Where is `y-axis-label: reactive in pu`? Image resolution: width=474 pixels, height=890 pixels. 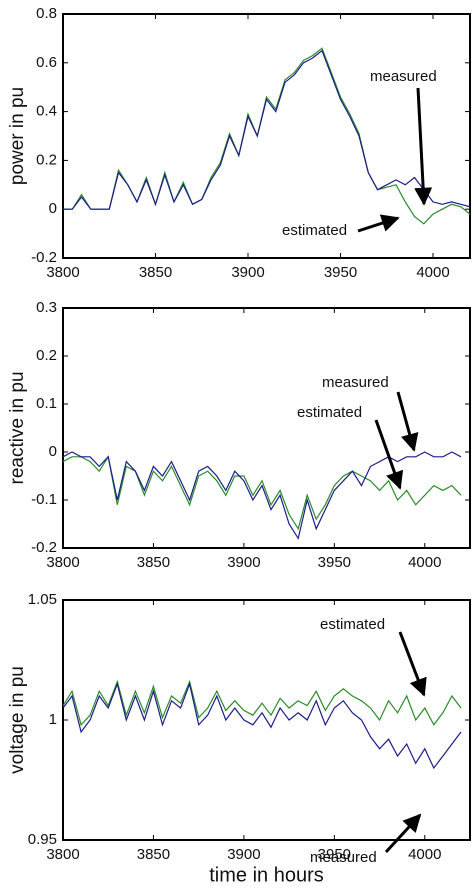
y-axis-label: reactive in pu is located at coordinates (17, 427).